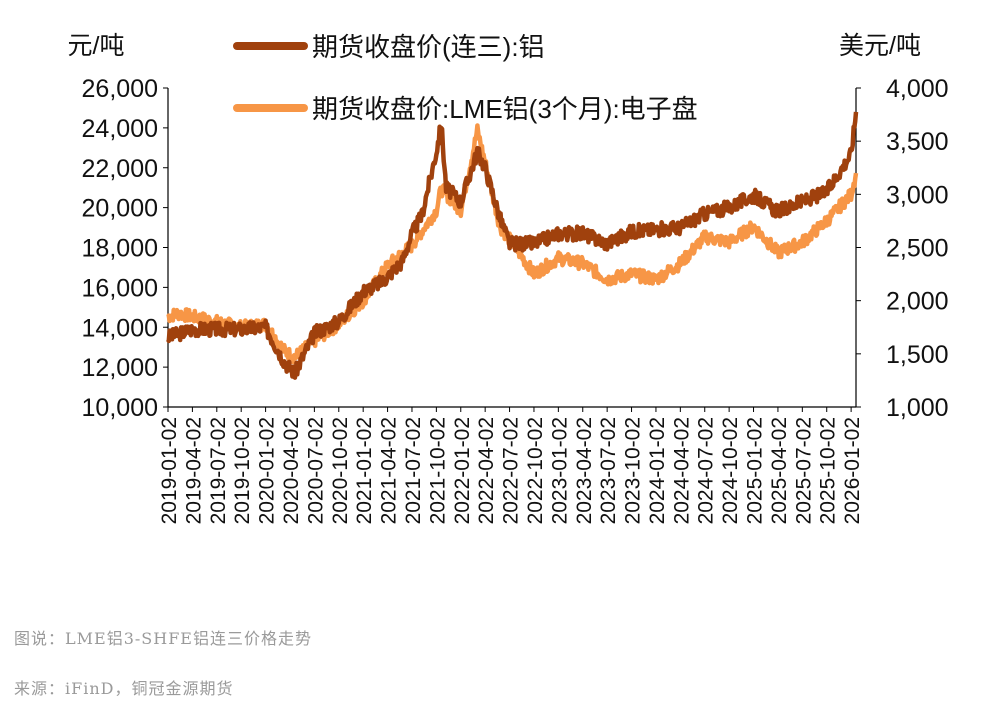 Image resolution: width=984 pixels, height=723 pixels. I want to click on legend-label-shfe: 期货收盘价(连三):铝, so click(428, 47).